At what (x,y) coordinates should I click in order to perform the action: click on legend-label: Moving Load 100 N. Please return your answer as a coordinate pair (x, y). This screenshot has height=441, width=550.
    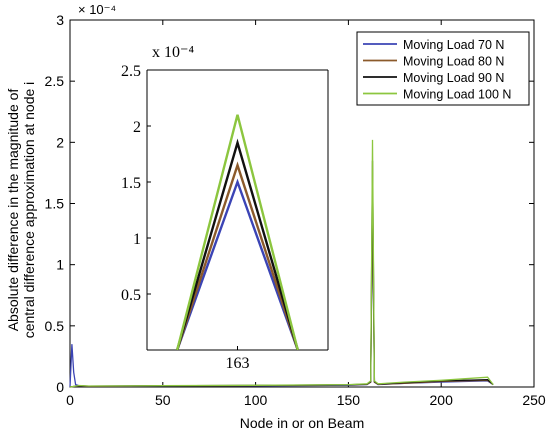
    Looking at the image, I should click on (457, 95).